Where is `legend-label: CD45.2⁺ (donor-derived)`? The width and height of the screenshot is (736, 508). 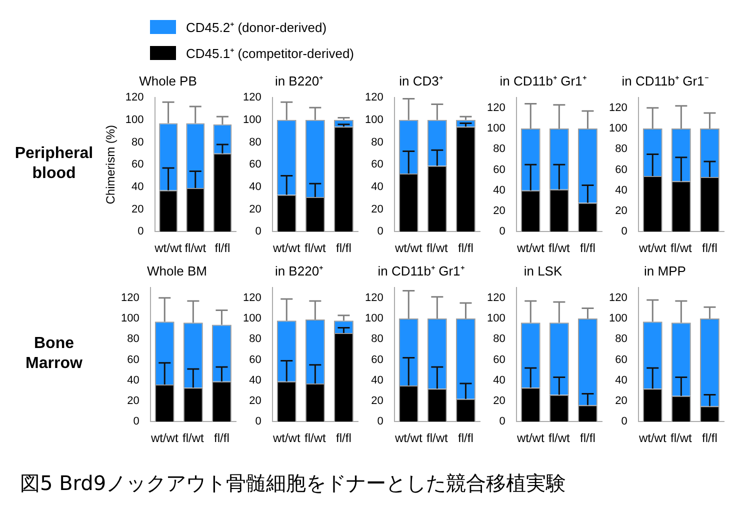 legend-label: CD45.2⁺ (donor-derived) is located at coordinates (256, 27).